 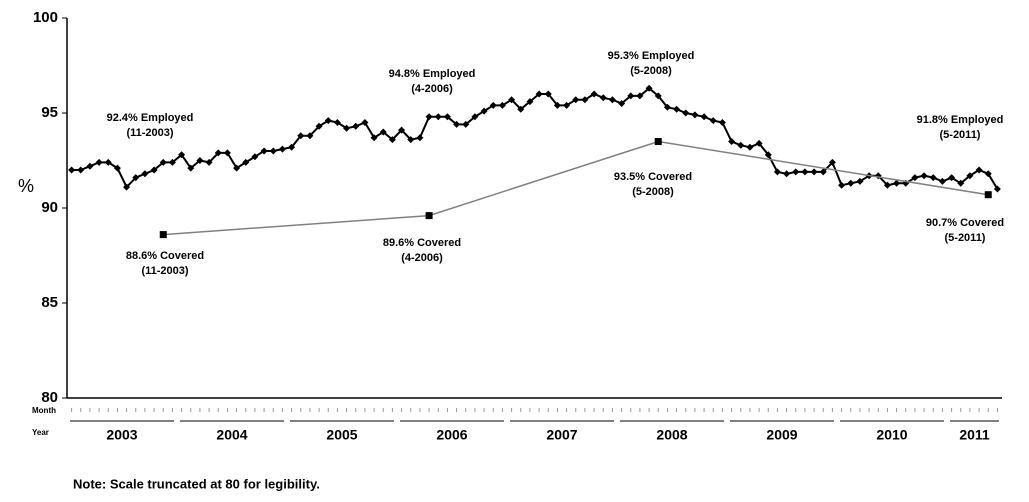 What do you see at coordinates (49, 112) in the screenshot?
I see `y-tick-label: 95` at bounding box center [49, 112].